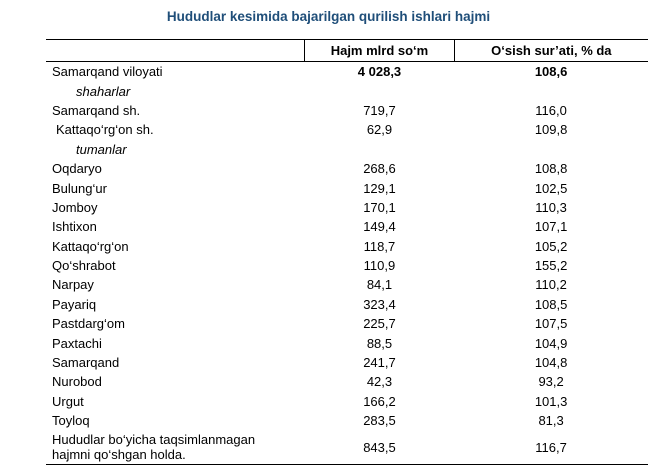 The width and height of the screenshot is (657, 469). Describe the element at coordinates (79, 188) in the screenshot. I see `row-name: Bulung‘ur` at that location.